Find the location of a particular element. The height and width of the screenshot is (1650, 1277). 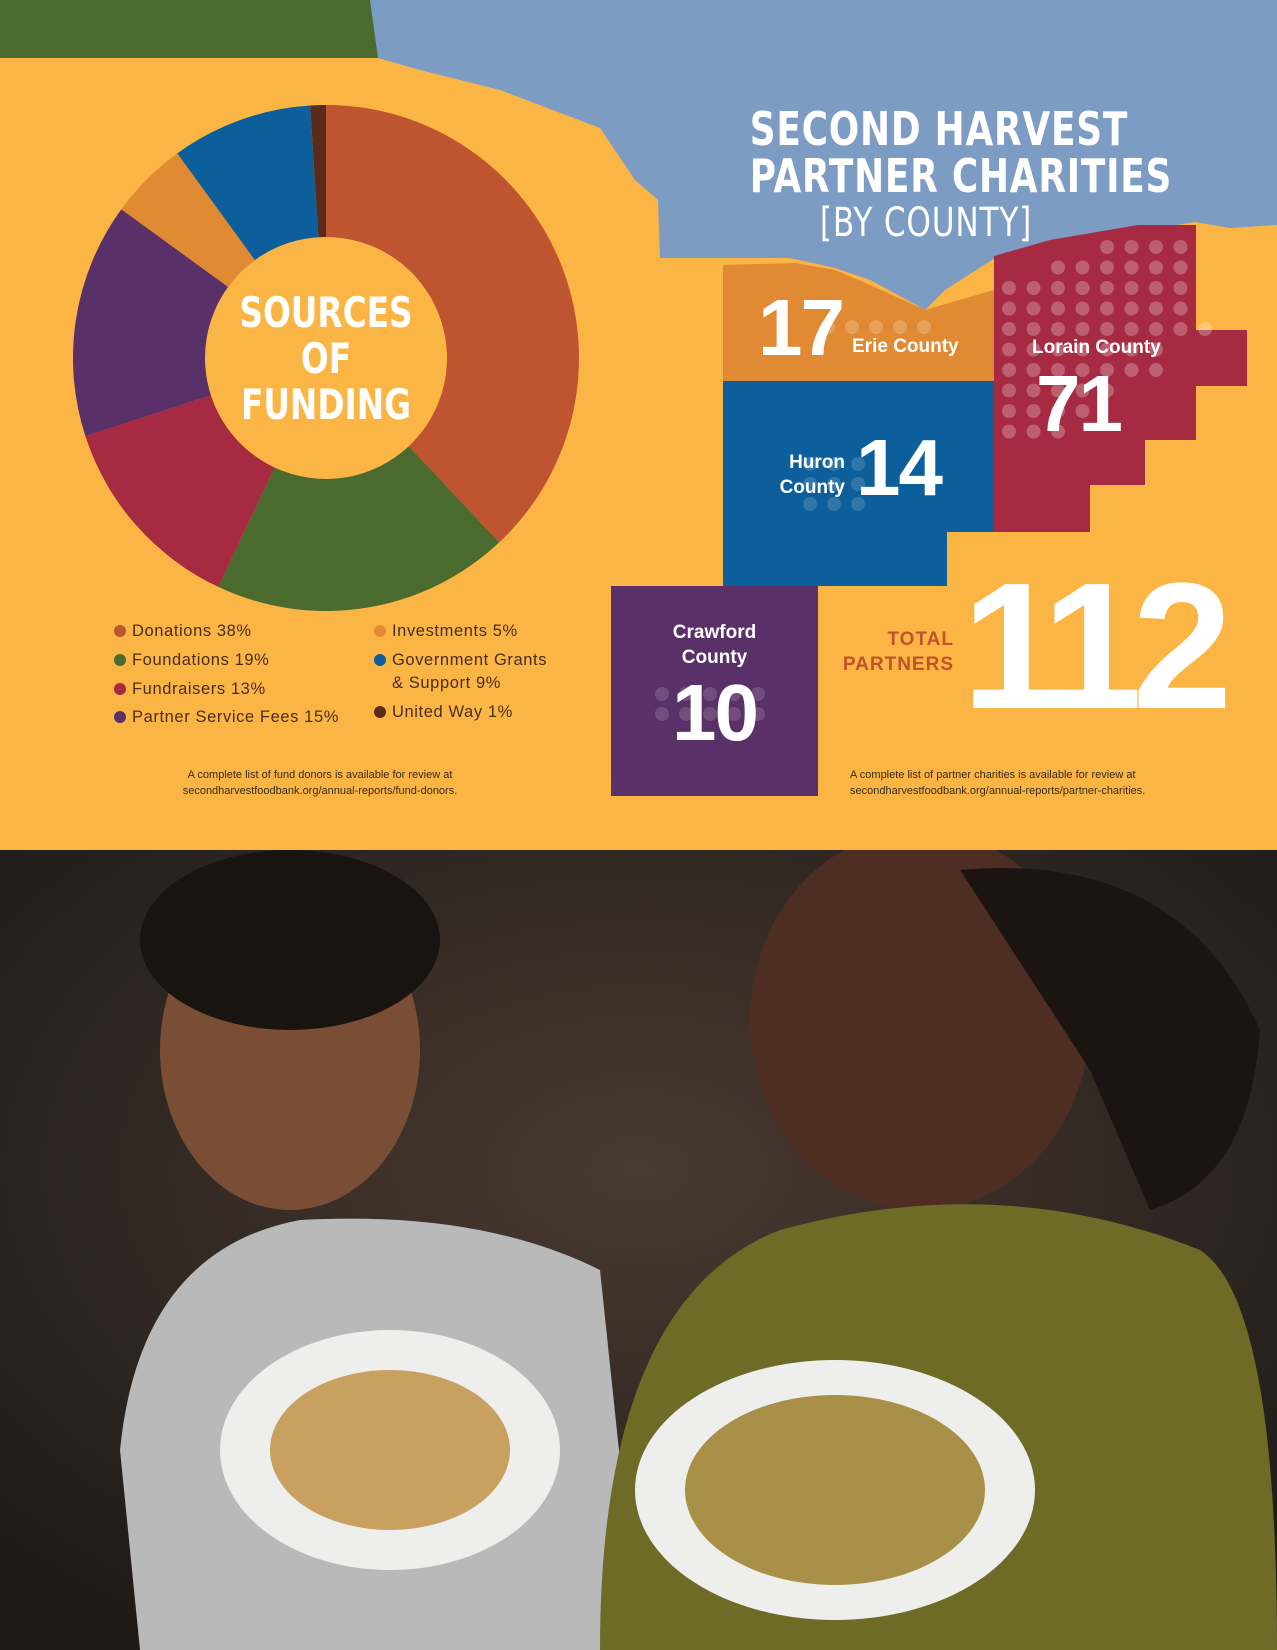

legend-item-fundraisers: Fundraisers 13% is located at coordinates (190, 689).